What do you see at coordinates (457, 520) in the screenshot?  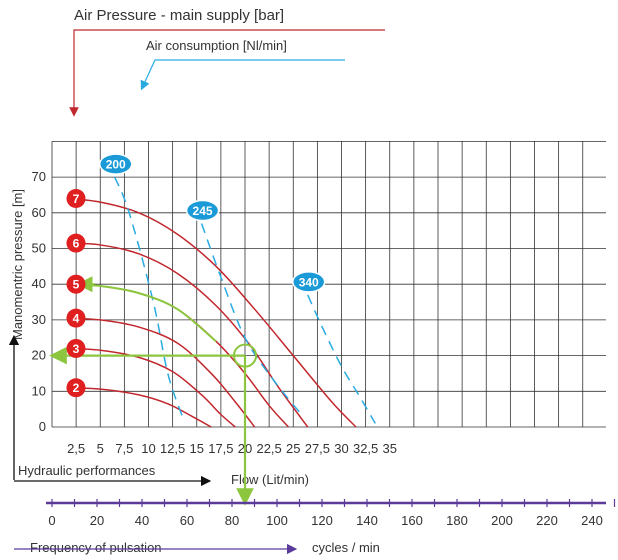 I see `frequency-tick-label: 180` at bounding box center [457, 520].